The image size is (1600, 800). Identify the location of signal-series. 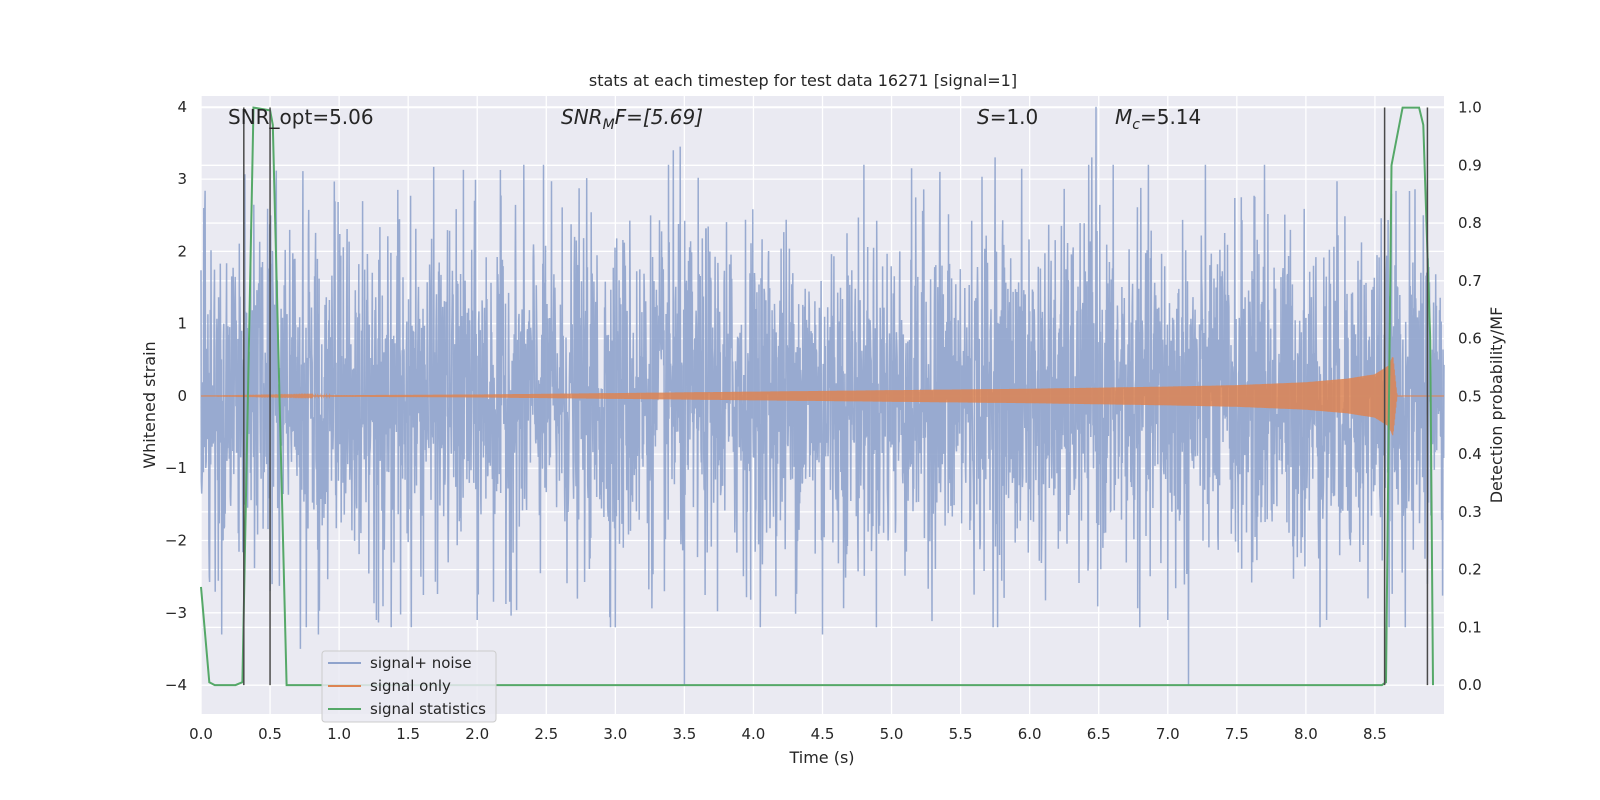
(822, 396).